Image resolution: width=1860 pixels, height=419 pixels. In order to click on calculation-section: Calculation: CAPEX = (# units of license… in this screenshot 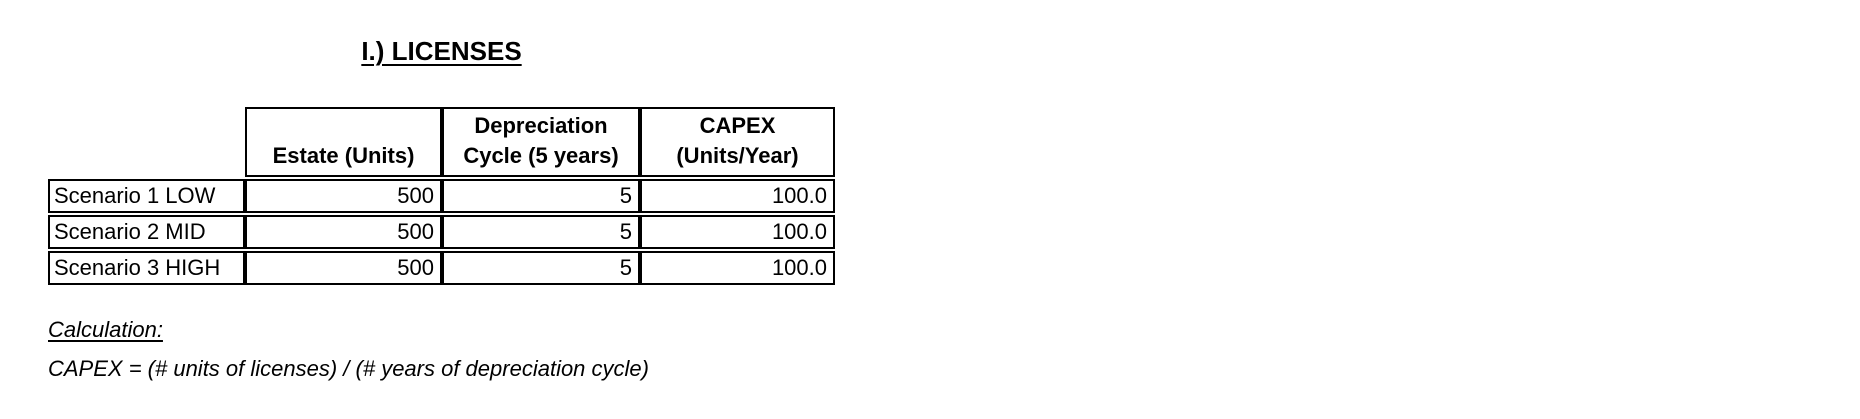, I will do `click(348, 349)`.